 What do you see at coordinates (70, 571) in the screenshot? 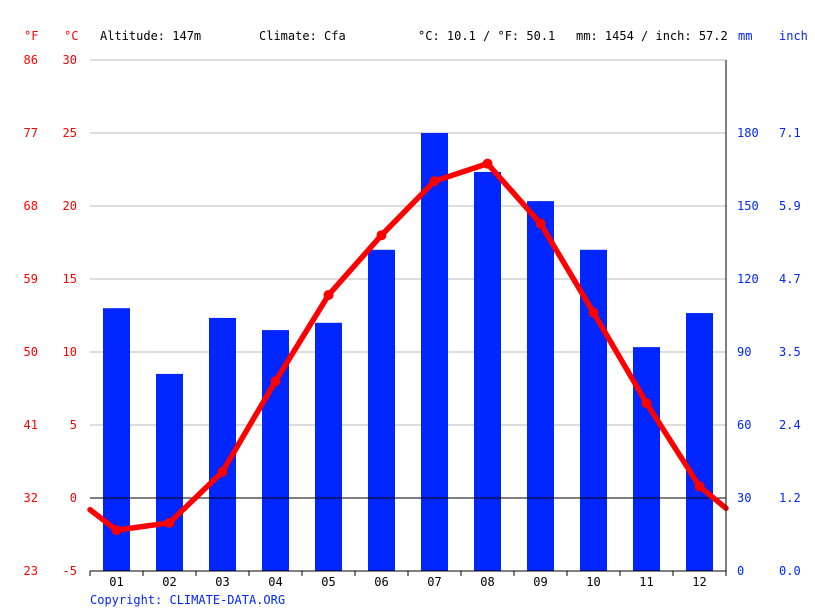
I see `celsius-tick-label: -5` at bounding box center [70, 571].